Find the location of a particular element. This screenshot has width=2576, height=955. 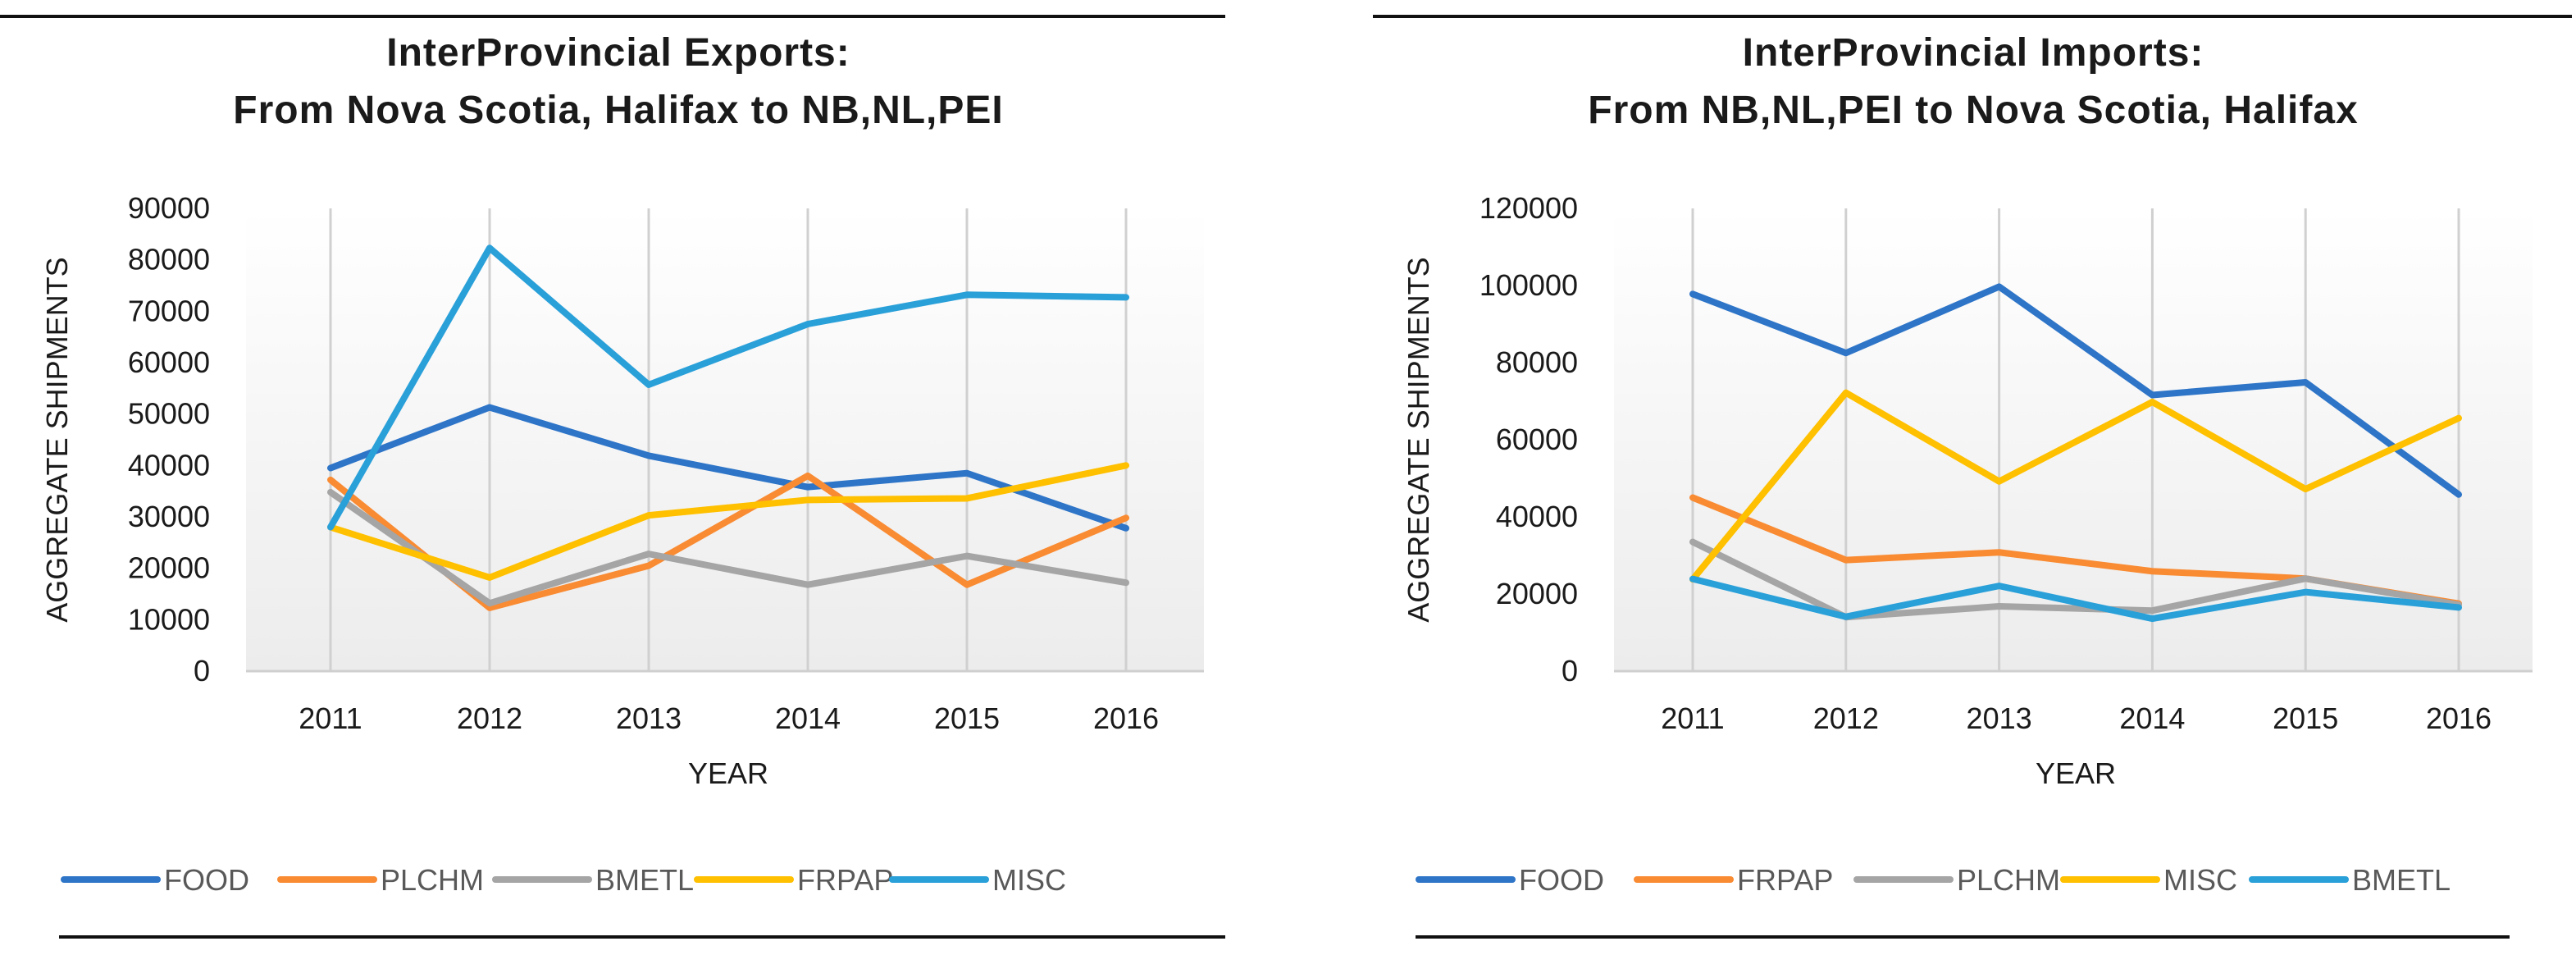

imports-x-axis-title: YEAR is located at coordinates (2076, 773).